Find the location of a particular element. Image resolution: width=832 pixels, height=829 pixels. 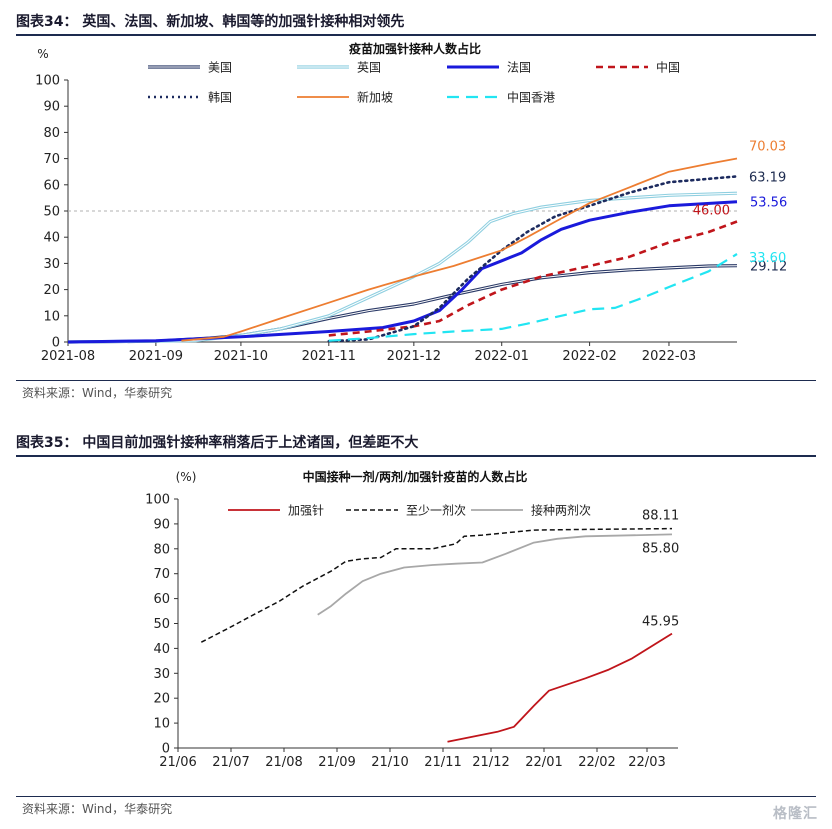

series-line-inner-英国 is located at coordinates (402, 267).